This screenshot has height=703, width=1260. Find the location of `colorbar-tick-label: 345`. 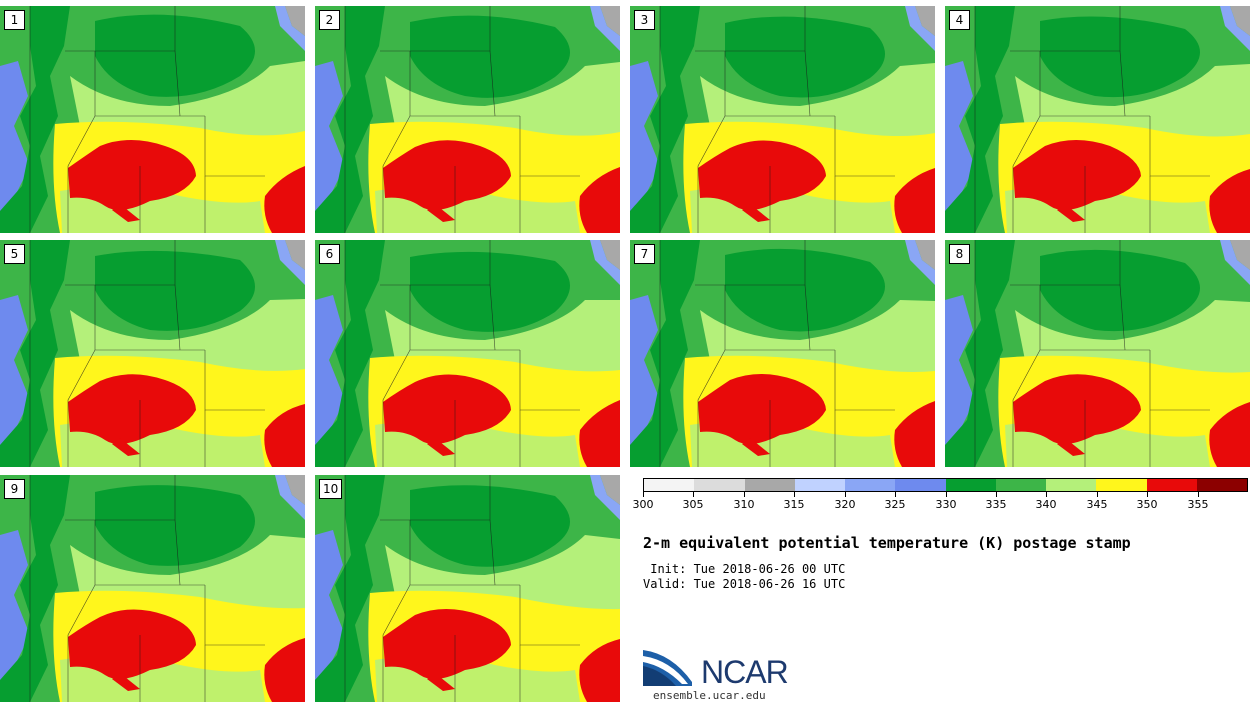

colorbar-tick-label: 345 is located at coordinates (1097, 504).